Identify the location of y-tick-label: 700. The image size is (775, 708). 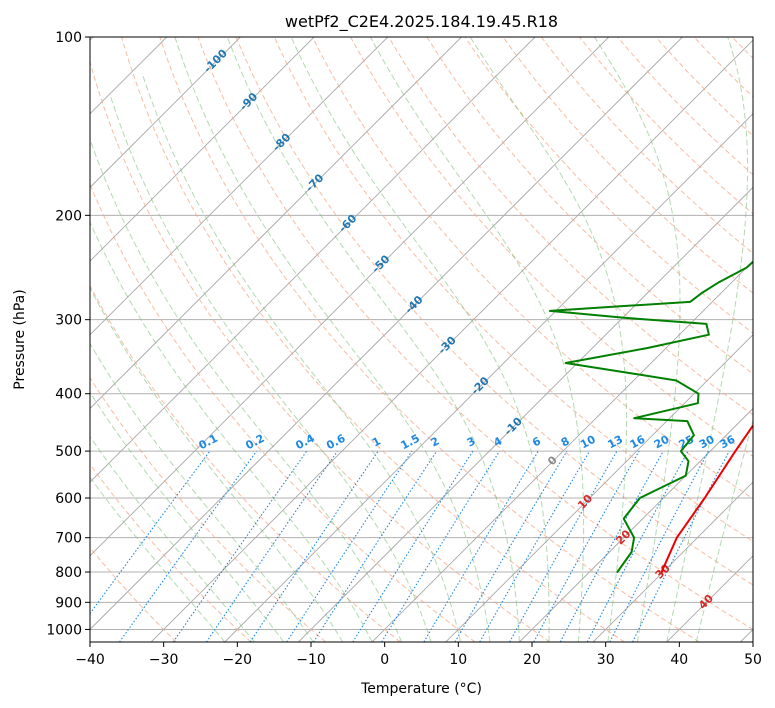
(68, 539).